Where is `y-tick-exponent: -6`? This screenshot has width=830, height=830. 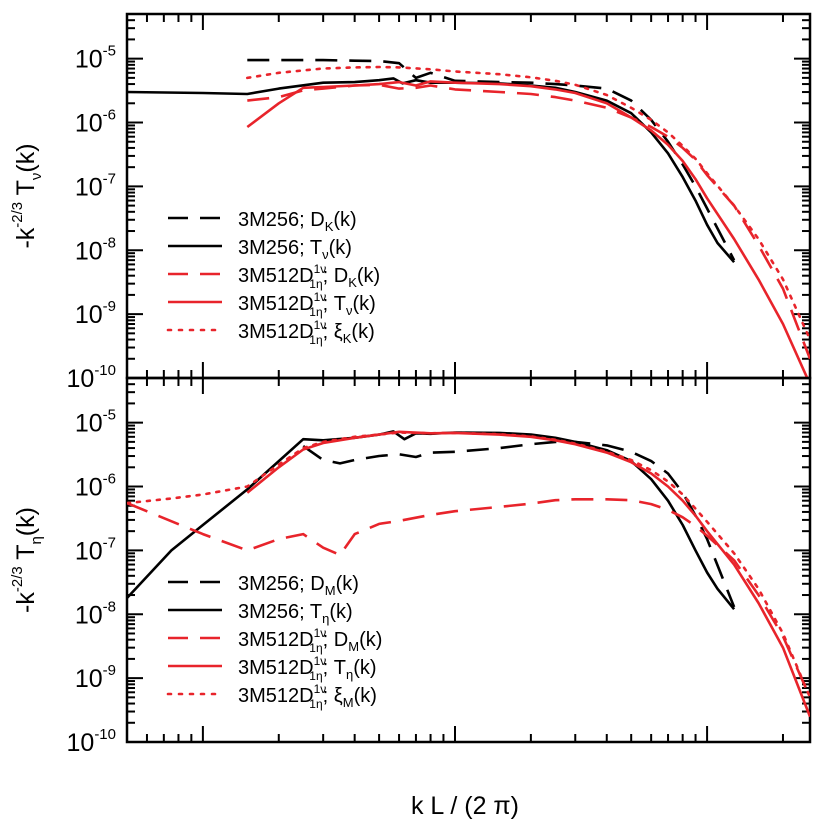
y-tick-exponent: -6 is located at coordinates (109, 479).